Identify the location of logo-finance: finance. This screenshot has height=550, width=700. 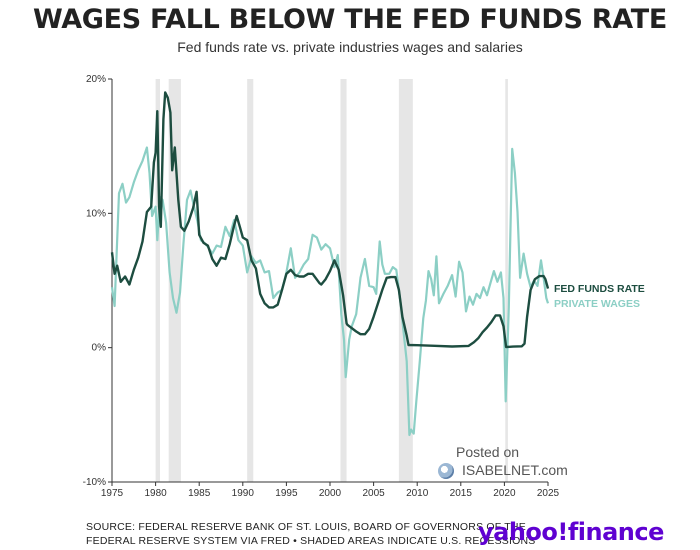
(616, 532).